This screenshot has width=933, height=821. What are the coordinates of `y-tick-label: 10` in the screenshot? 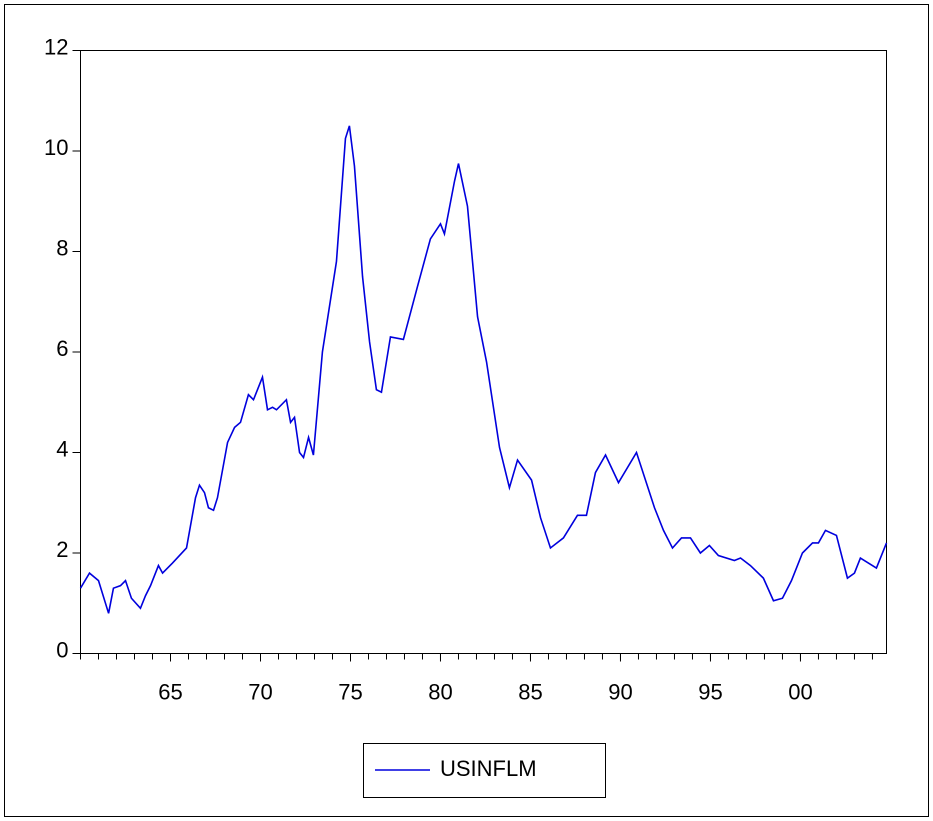 It's located at (56, 147).